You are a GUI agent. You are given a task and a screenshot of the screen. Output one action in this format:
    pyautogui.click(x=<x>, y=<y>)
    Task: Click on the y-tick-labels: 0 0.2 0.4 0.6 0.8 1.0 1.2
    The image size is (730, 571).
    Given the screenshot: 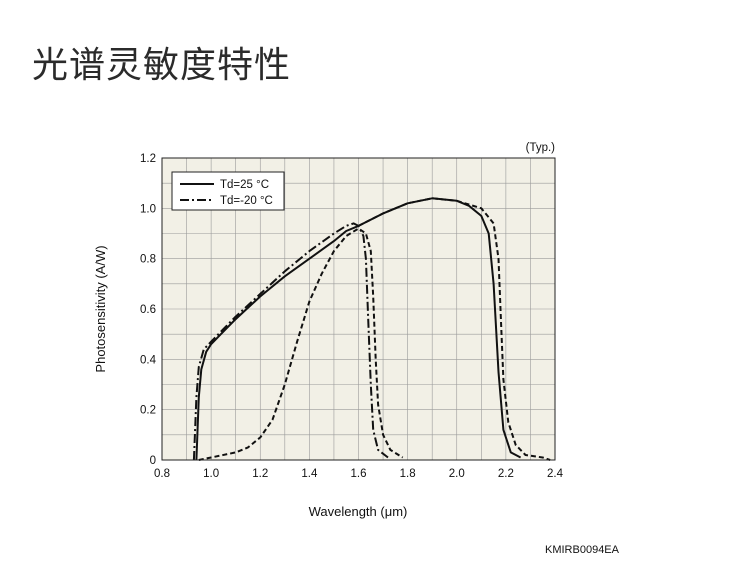 What is the action you would take?
    pyautogui.click(x=148, y=310)
    